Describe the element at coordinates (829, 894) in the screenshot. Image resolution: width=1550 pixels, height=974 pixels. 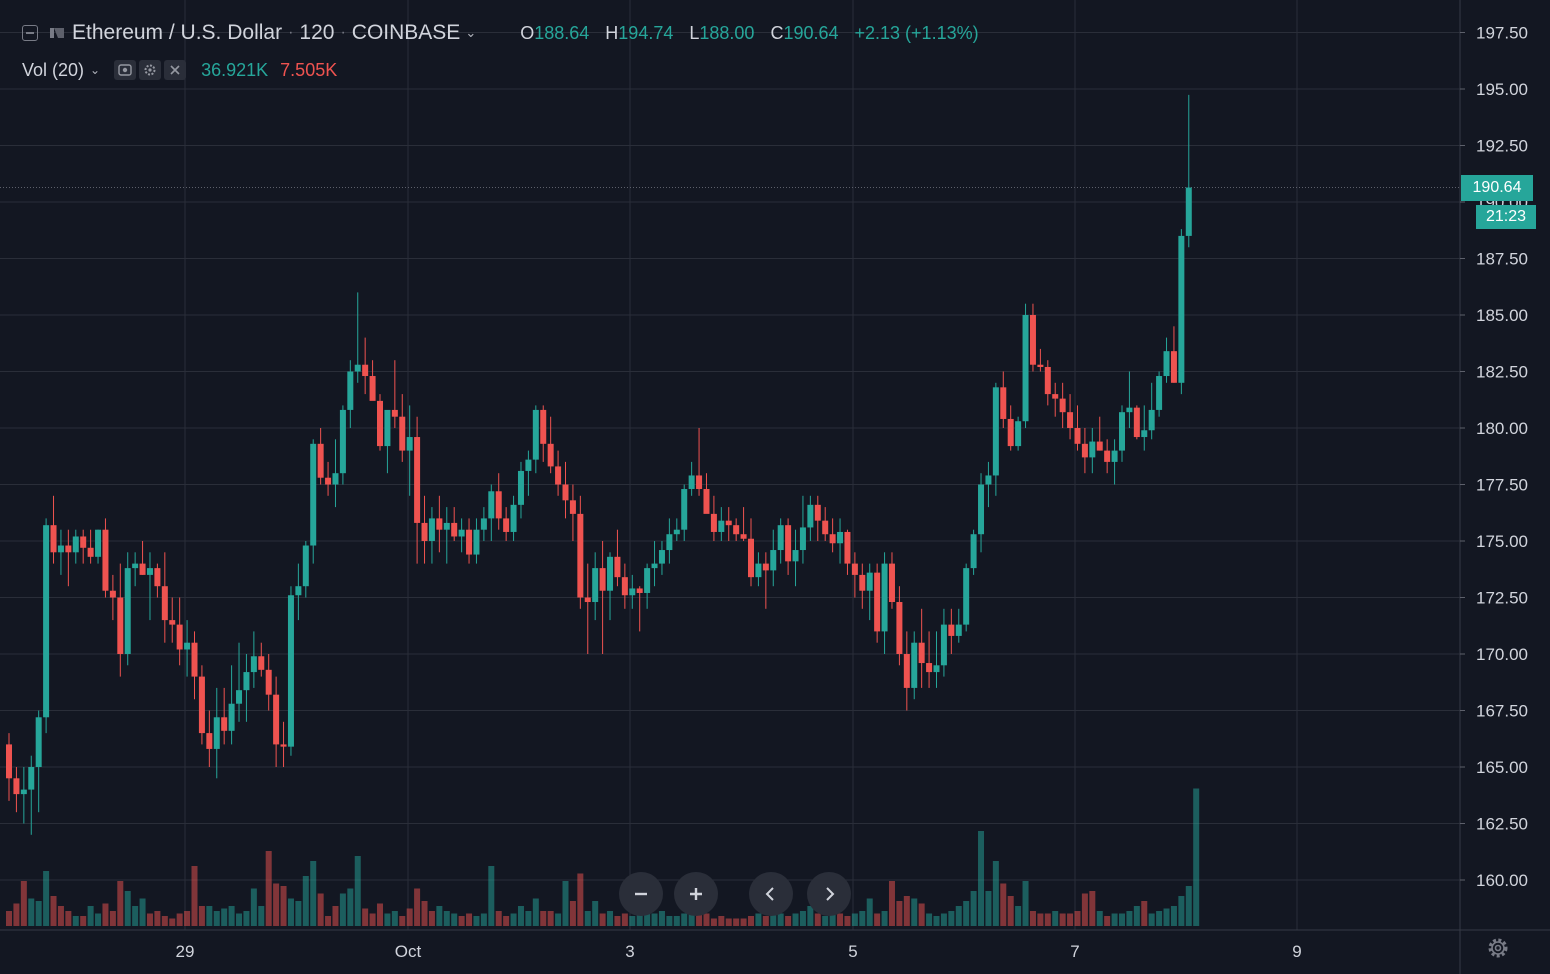
I see `scroll-right-button` at that location.